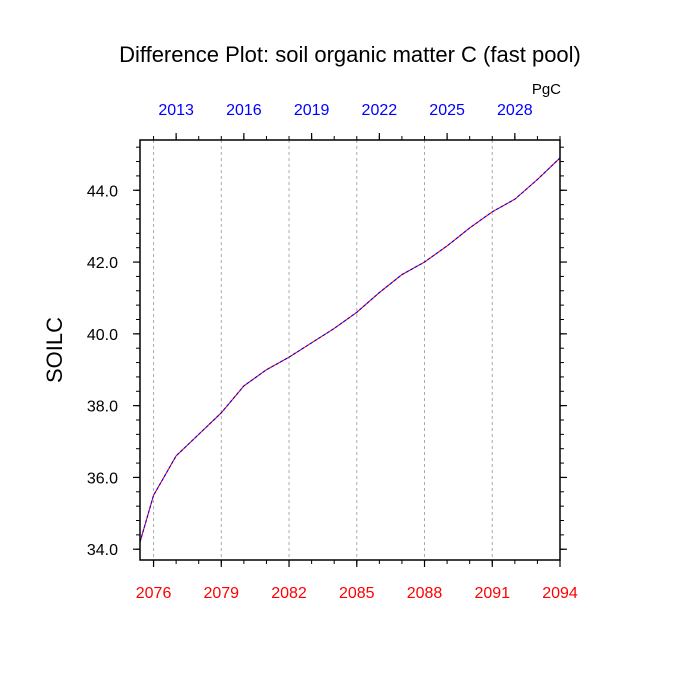 The height and width of the screenshot is (700, 700). What do you see at coordinates (221, 593) in the screenshot?
I see `bottom-tick-label-2079: 2079` at bounding box center [221, 593].